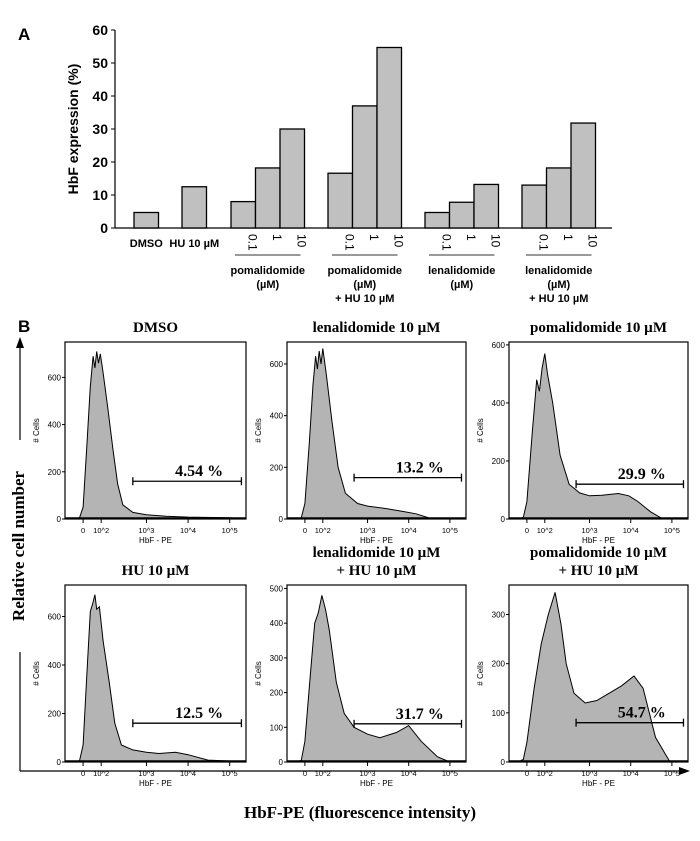 The height and width of the screenshot is (841, 700). What do you see at coordinates (420, 714) in the screenshot?
I see `gate-percent-label: 31.7 %` at bounding box center [420, 714].